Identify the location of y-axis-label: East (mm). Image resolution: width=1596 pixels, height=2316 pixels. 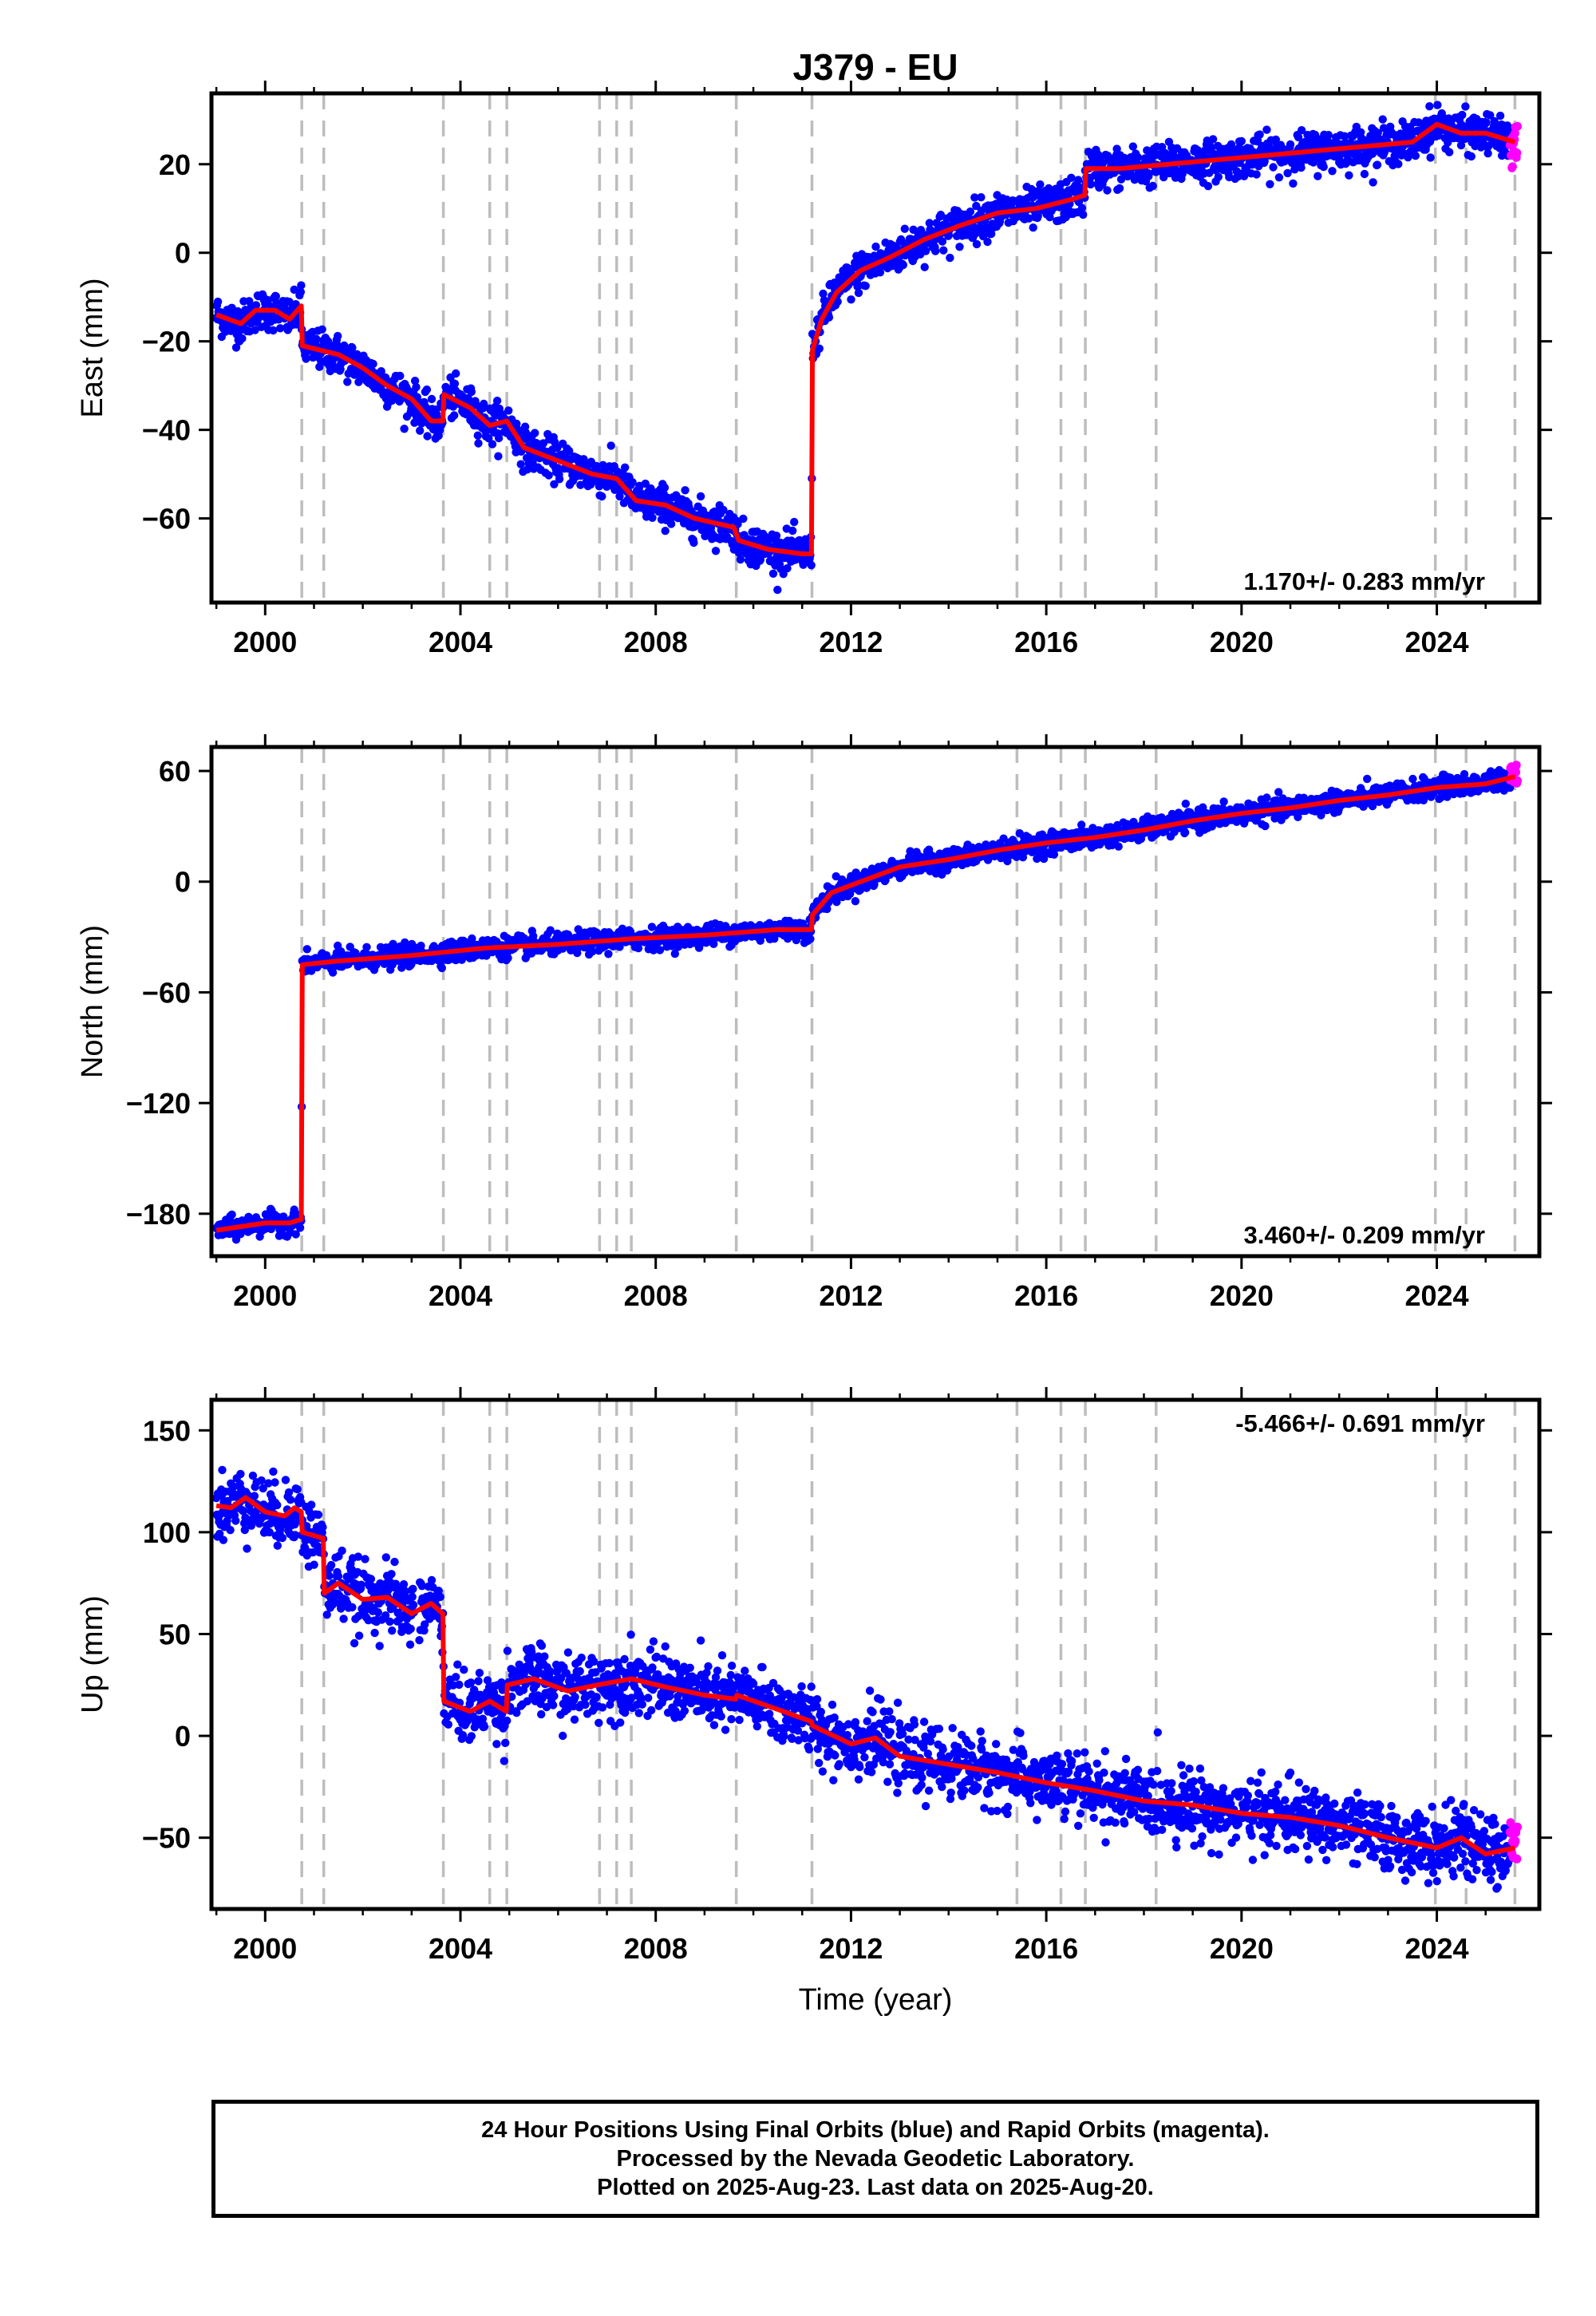
(92, 347).